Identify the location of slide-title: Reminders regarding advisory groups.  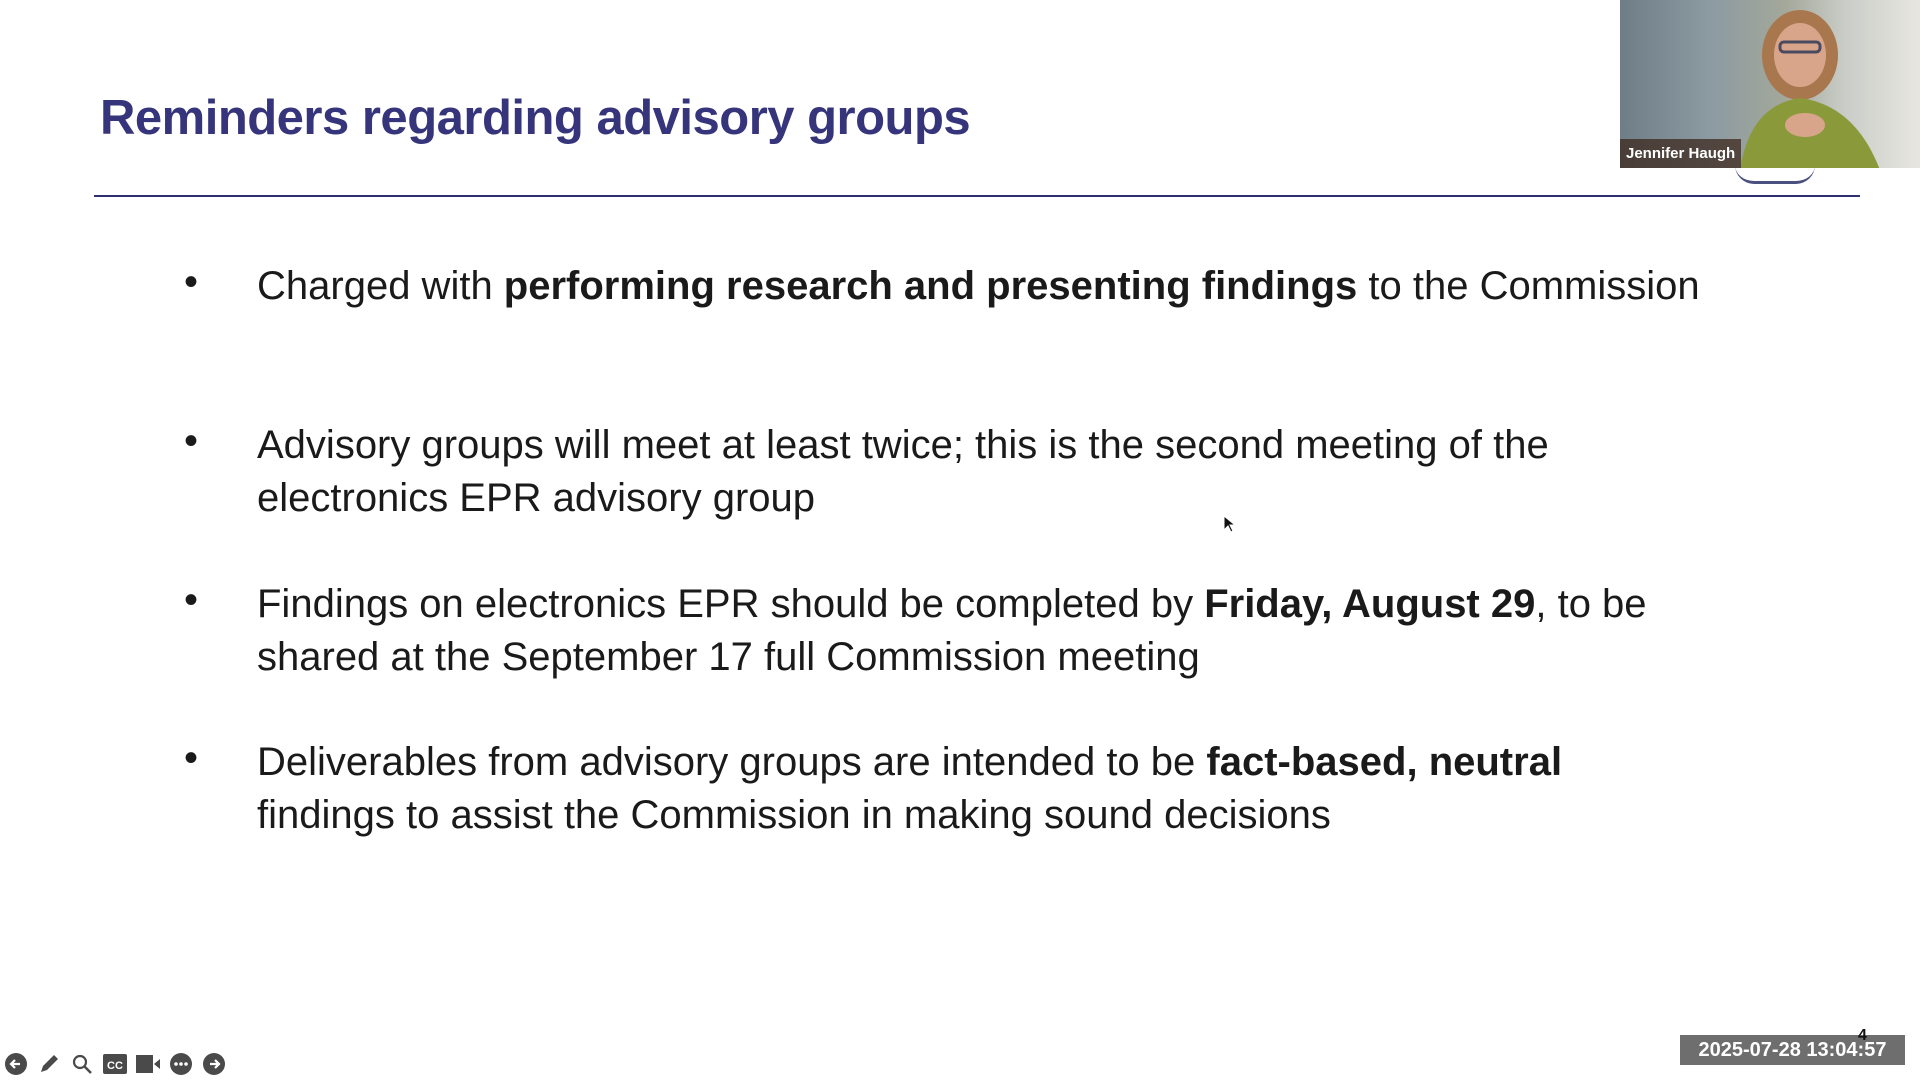
(535, 118).